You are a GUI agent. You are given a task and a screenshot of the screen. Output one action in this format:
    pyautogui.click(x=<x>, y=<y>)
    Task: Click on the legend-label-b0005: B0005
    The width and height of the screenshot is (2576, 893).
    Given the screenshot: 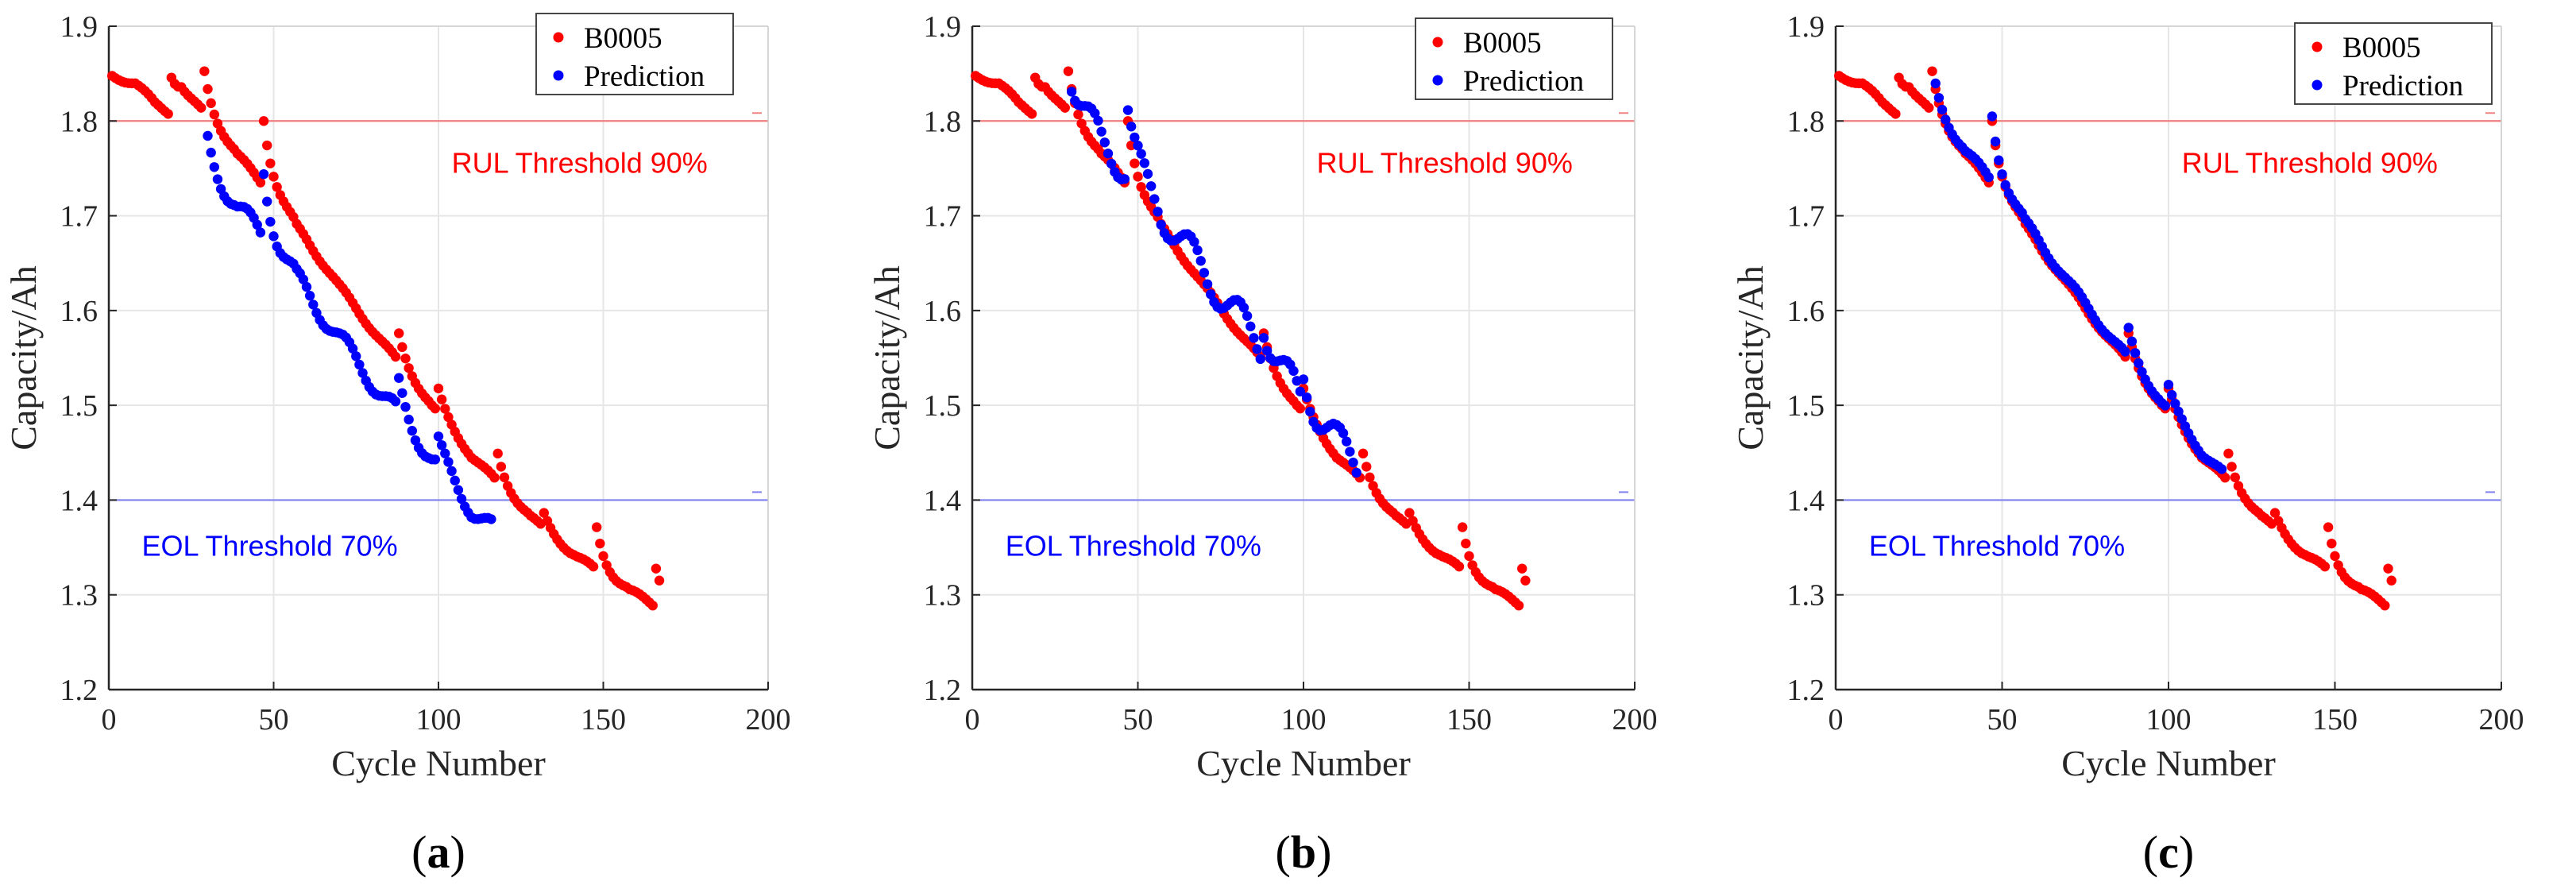 What is the action you would take?
    pyautogui.click(x=1502, y=43)
    